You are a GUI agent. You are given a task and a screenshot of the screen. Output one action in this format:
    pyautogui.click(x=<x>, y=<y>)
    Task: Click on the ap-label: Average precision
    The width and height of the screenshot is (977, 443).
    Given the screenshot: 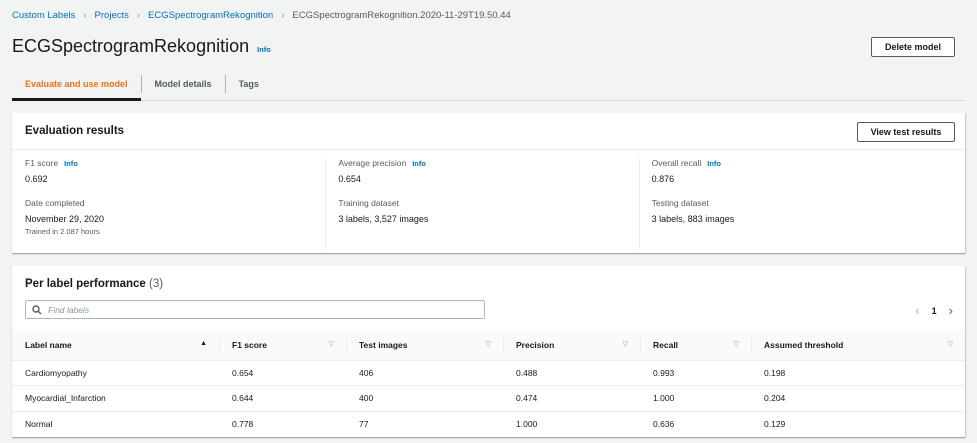 What is the action you would take?
    pyautogui.click(x=372, y=163)
    